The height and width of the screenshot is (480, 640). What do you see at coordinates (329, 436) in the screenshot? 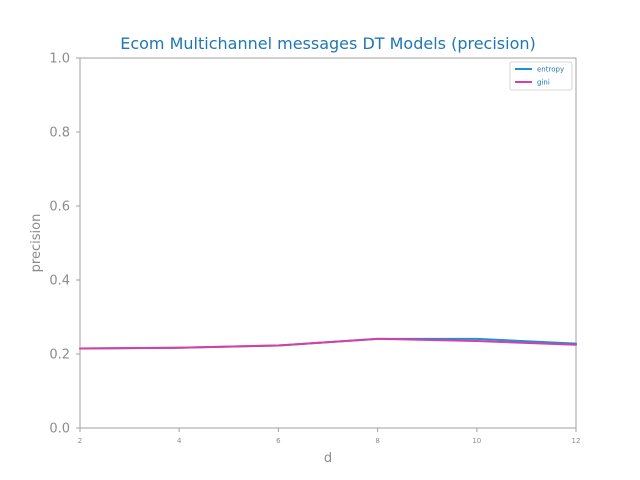
I see `x-axis: 2 4 6 8 10 12` at bounding box center [329, 436].